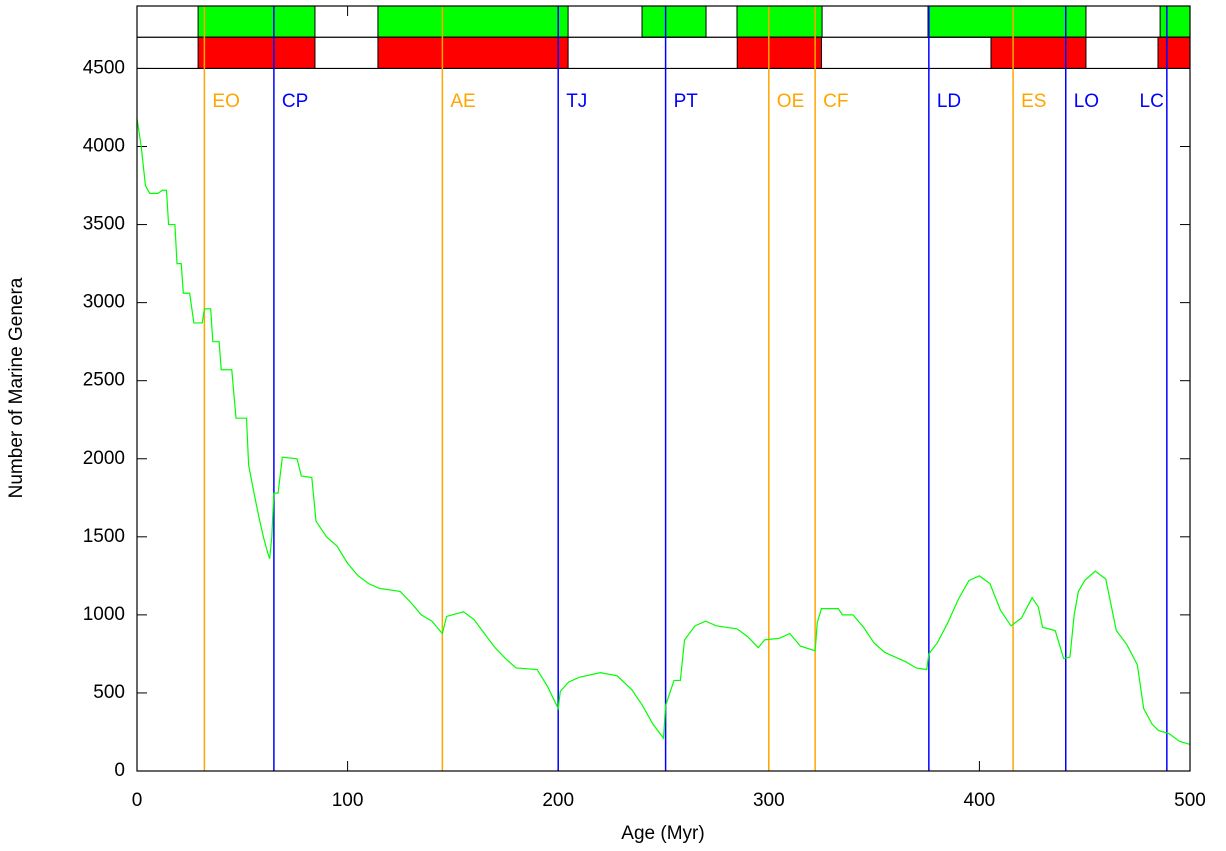  I want to click on event-label: LO, so click(1086, 101).